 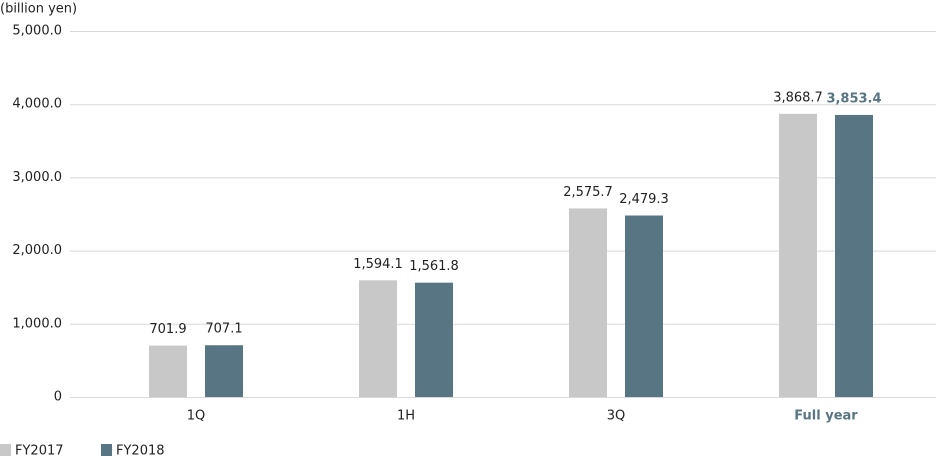 I want to click on x-tick-label: 1H, so click(x=406, y=416).